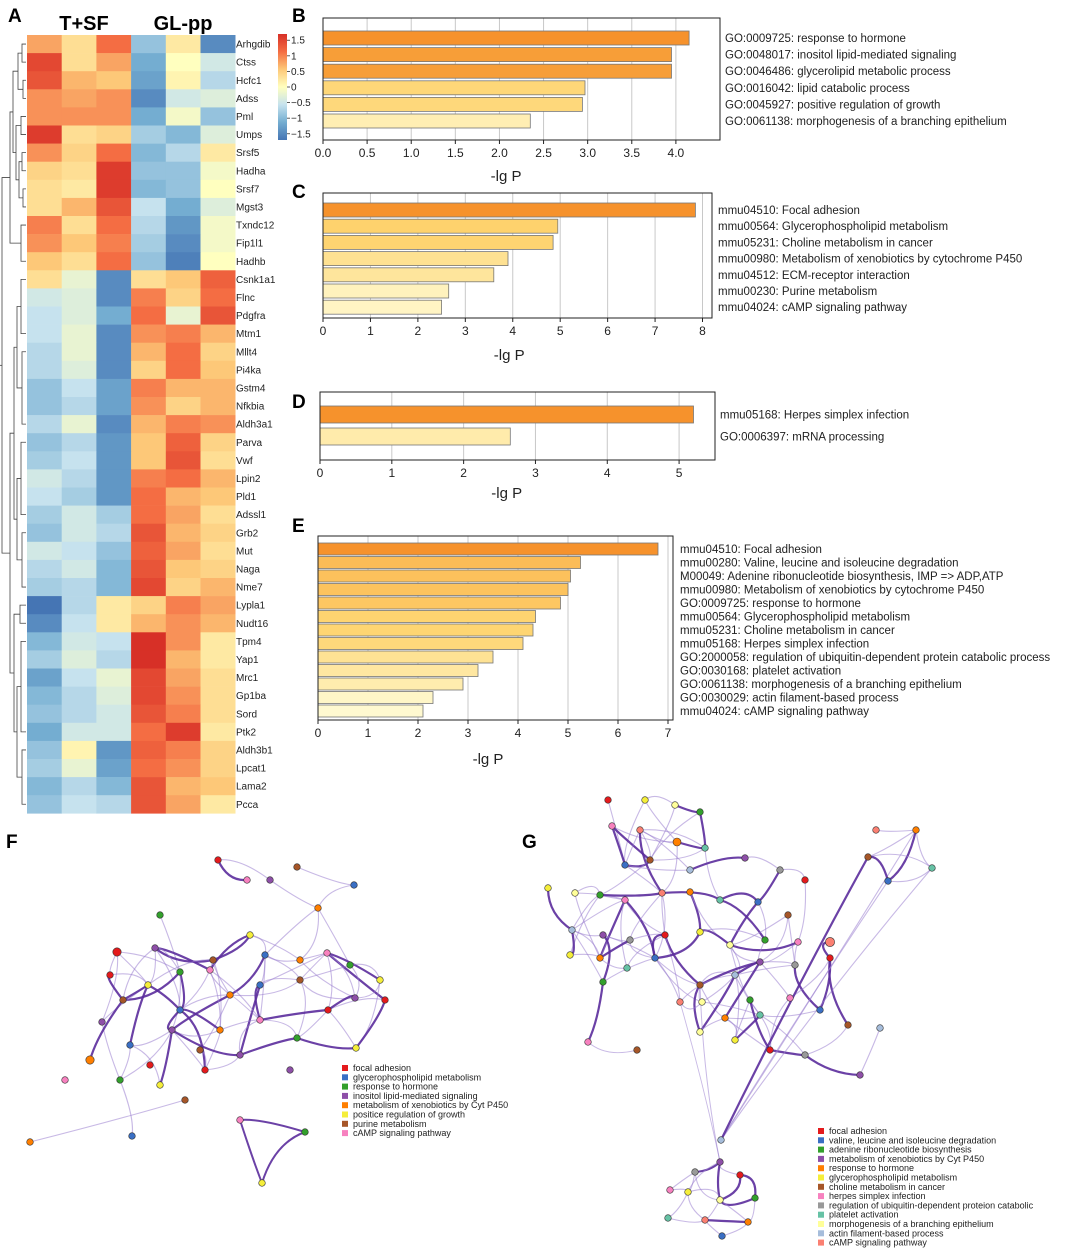 This screenshot has width=1072, height=1249. I want to click on colorbar-tick-label: 0.5, so click(298, 72).